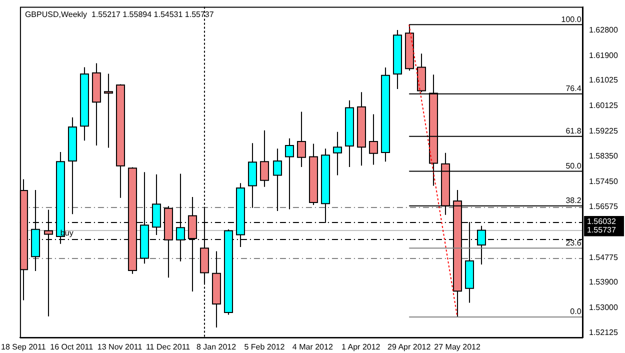 Image resolution: width=625 pixels, height=353 pixels. What do you see at coordinates (603, 131) in the screenshot?
I see `y-tick-label: 1.59225` at bounding box center [603, 131].